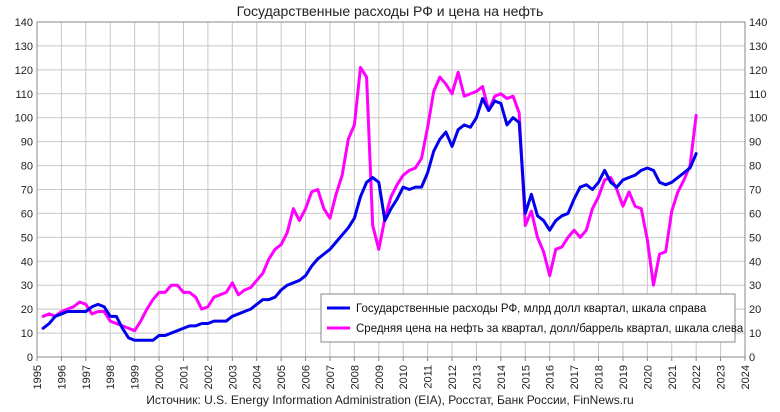 This screenshot has height=412, width=780. Describe the element at coordinates (27, 334) in the screenshot. I see `y-tick-label-left: 10` at that location.